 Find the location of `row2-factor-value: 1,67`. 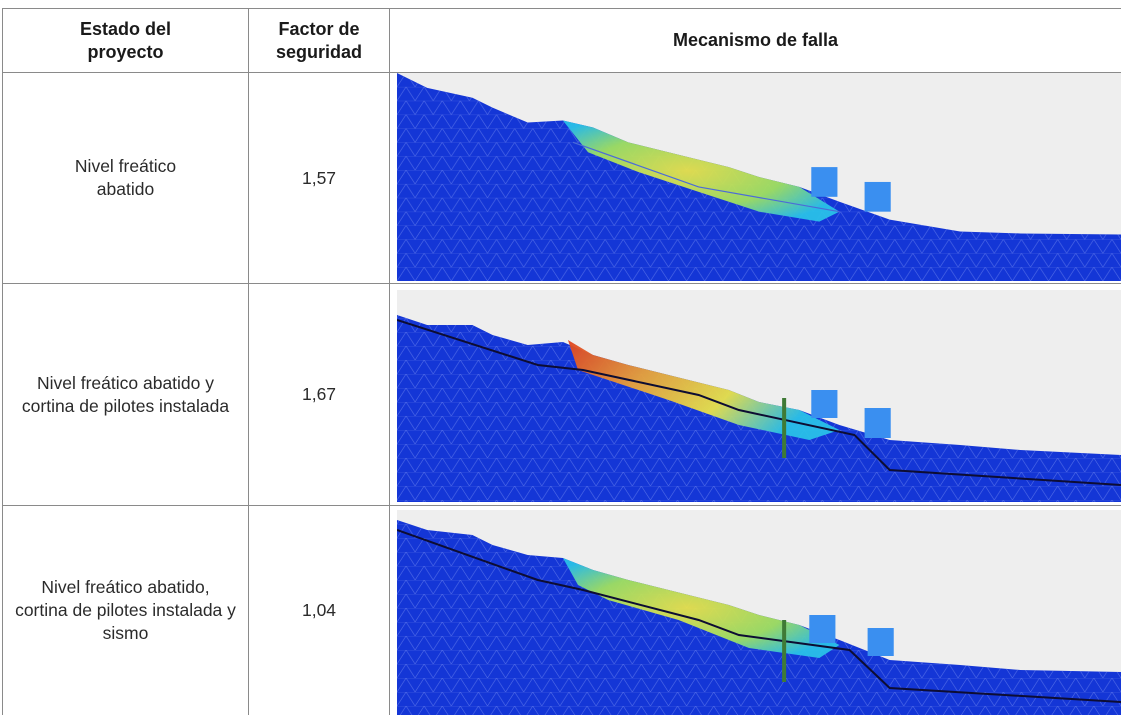

row2-factor-value: 1,67 is located at coordinates (319, 394).